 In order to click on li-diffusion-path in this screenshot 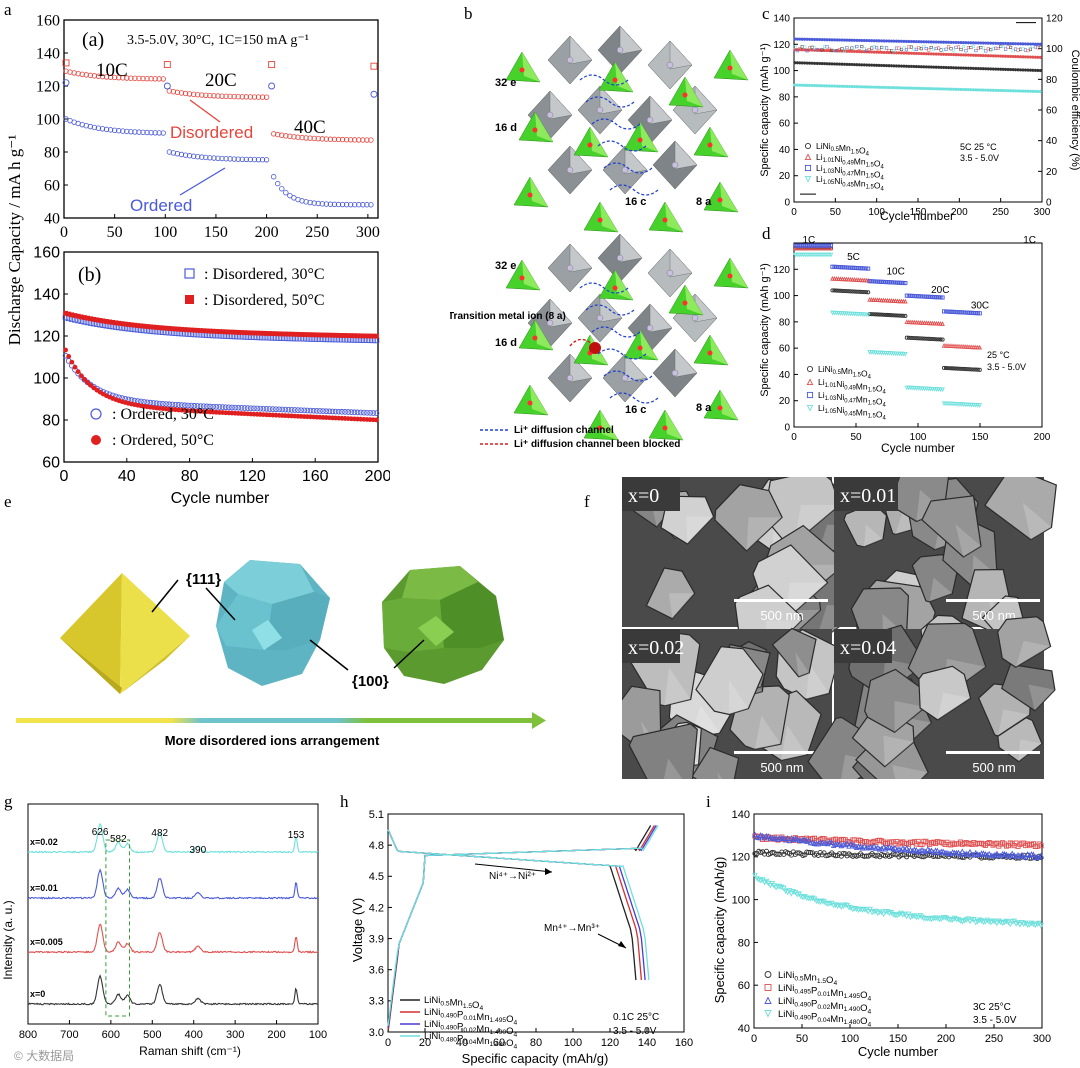, I will do `click(610, 102)`.